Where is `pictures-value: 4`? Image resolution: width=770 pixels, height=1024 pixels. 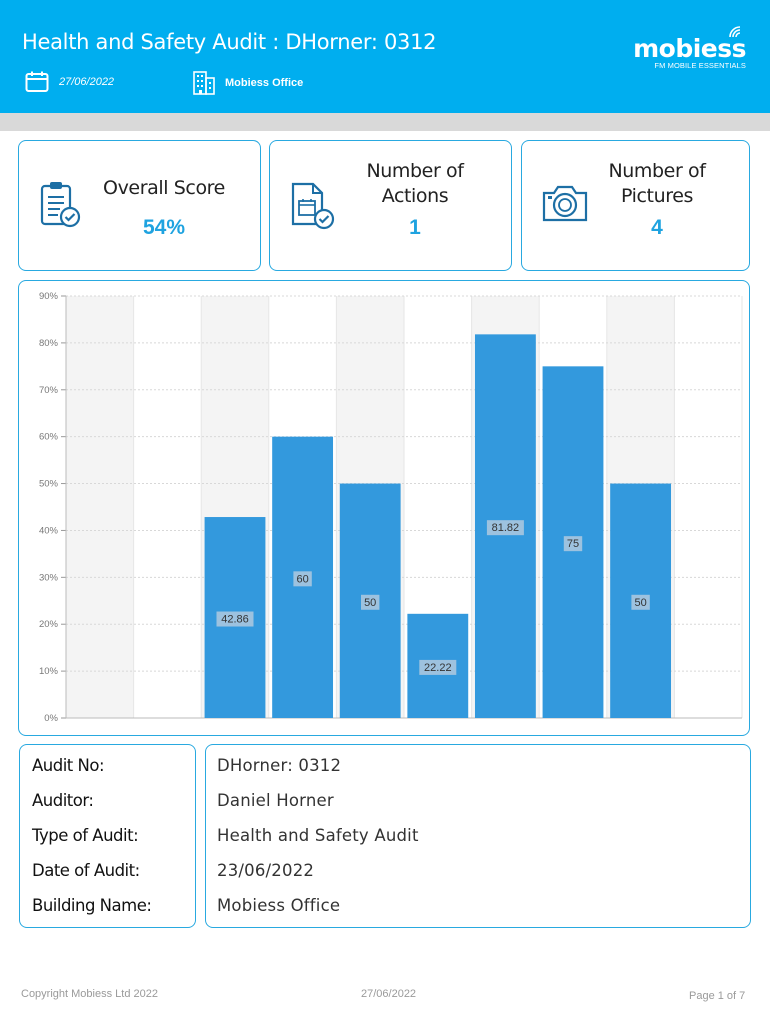
pictures-value: 4 is located at coordinates (657, 227).